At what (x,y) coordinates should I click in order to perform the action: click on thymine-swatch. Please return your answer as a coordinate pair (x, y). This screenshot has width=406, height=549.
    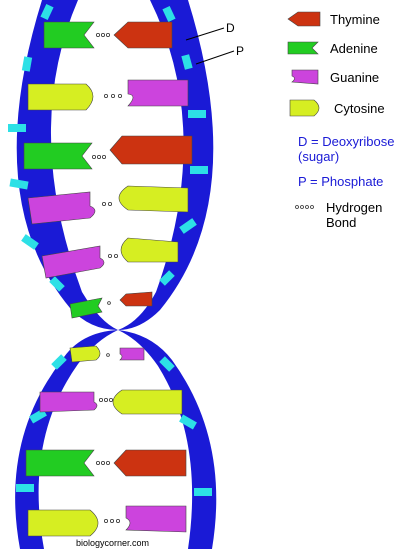
    Looking at the image, I should click on (304, 19).